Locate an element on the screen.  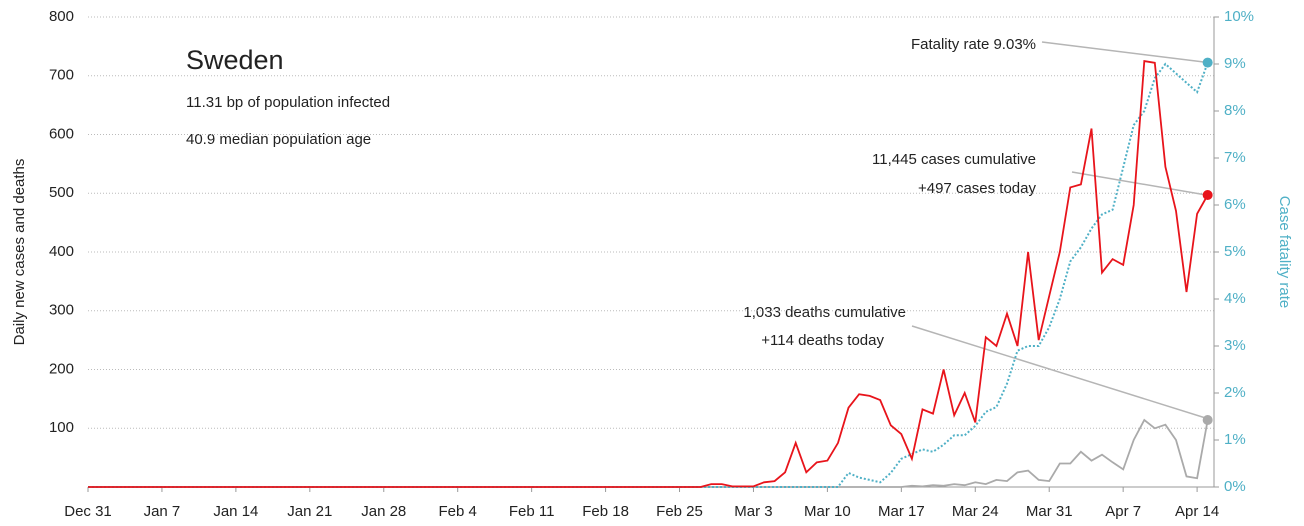
x-tick-label: Mar 3 is located at coordinates (753, 511).